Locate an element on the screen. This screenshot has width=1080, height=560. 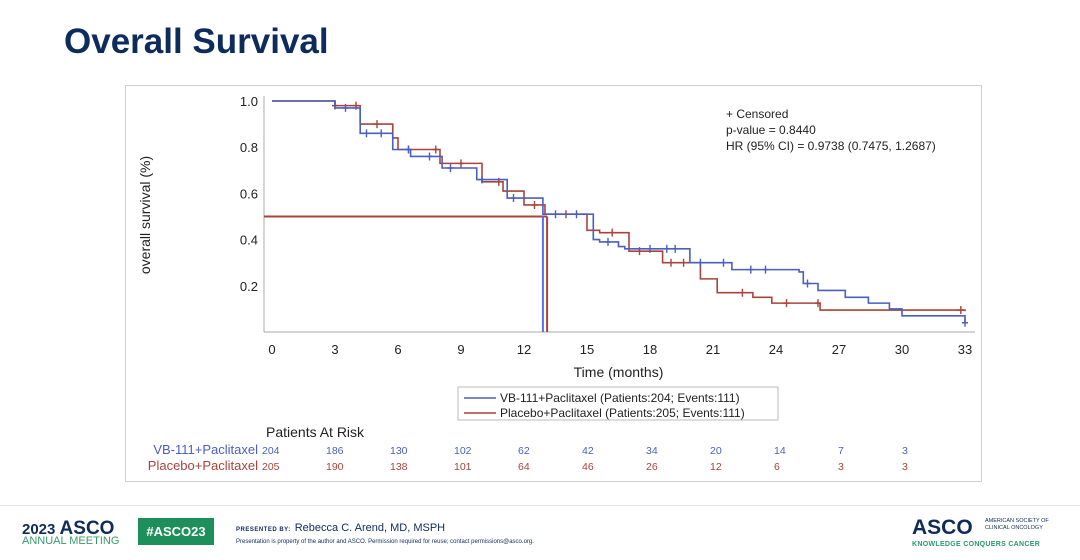
meeting-label: ANNUAL MEETING is located at coordinates (71, 541).